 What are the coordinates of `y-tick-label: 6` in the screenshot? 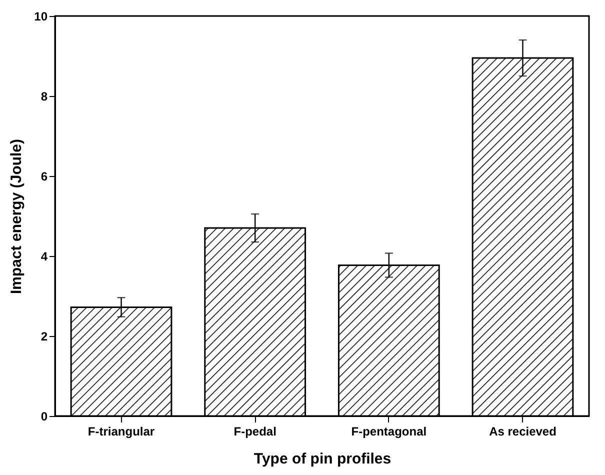 It's located at (44, 177).